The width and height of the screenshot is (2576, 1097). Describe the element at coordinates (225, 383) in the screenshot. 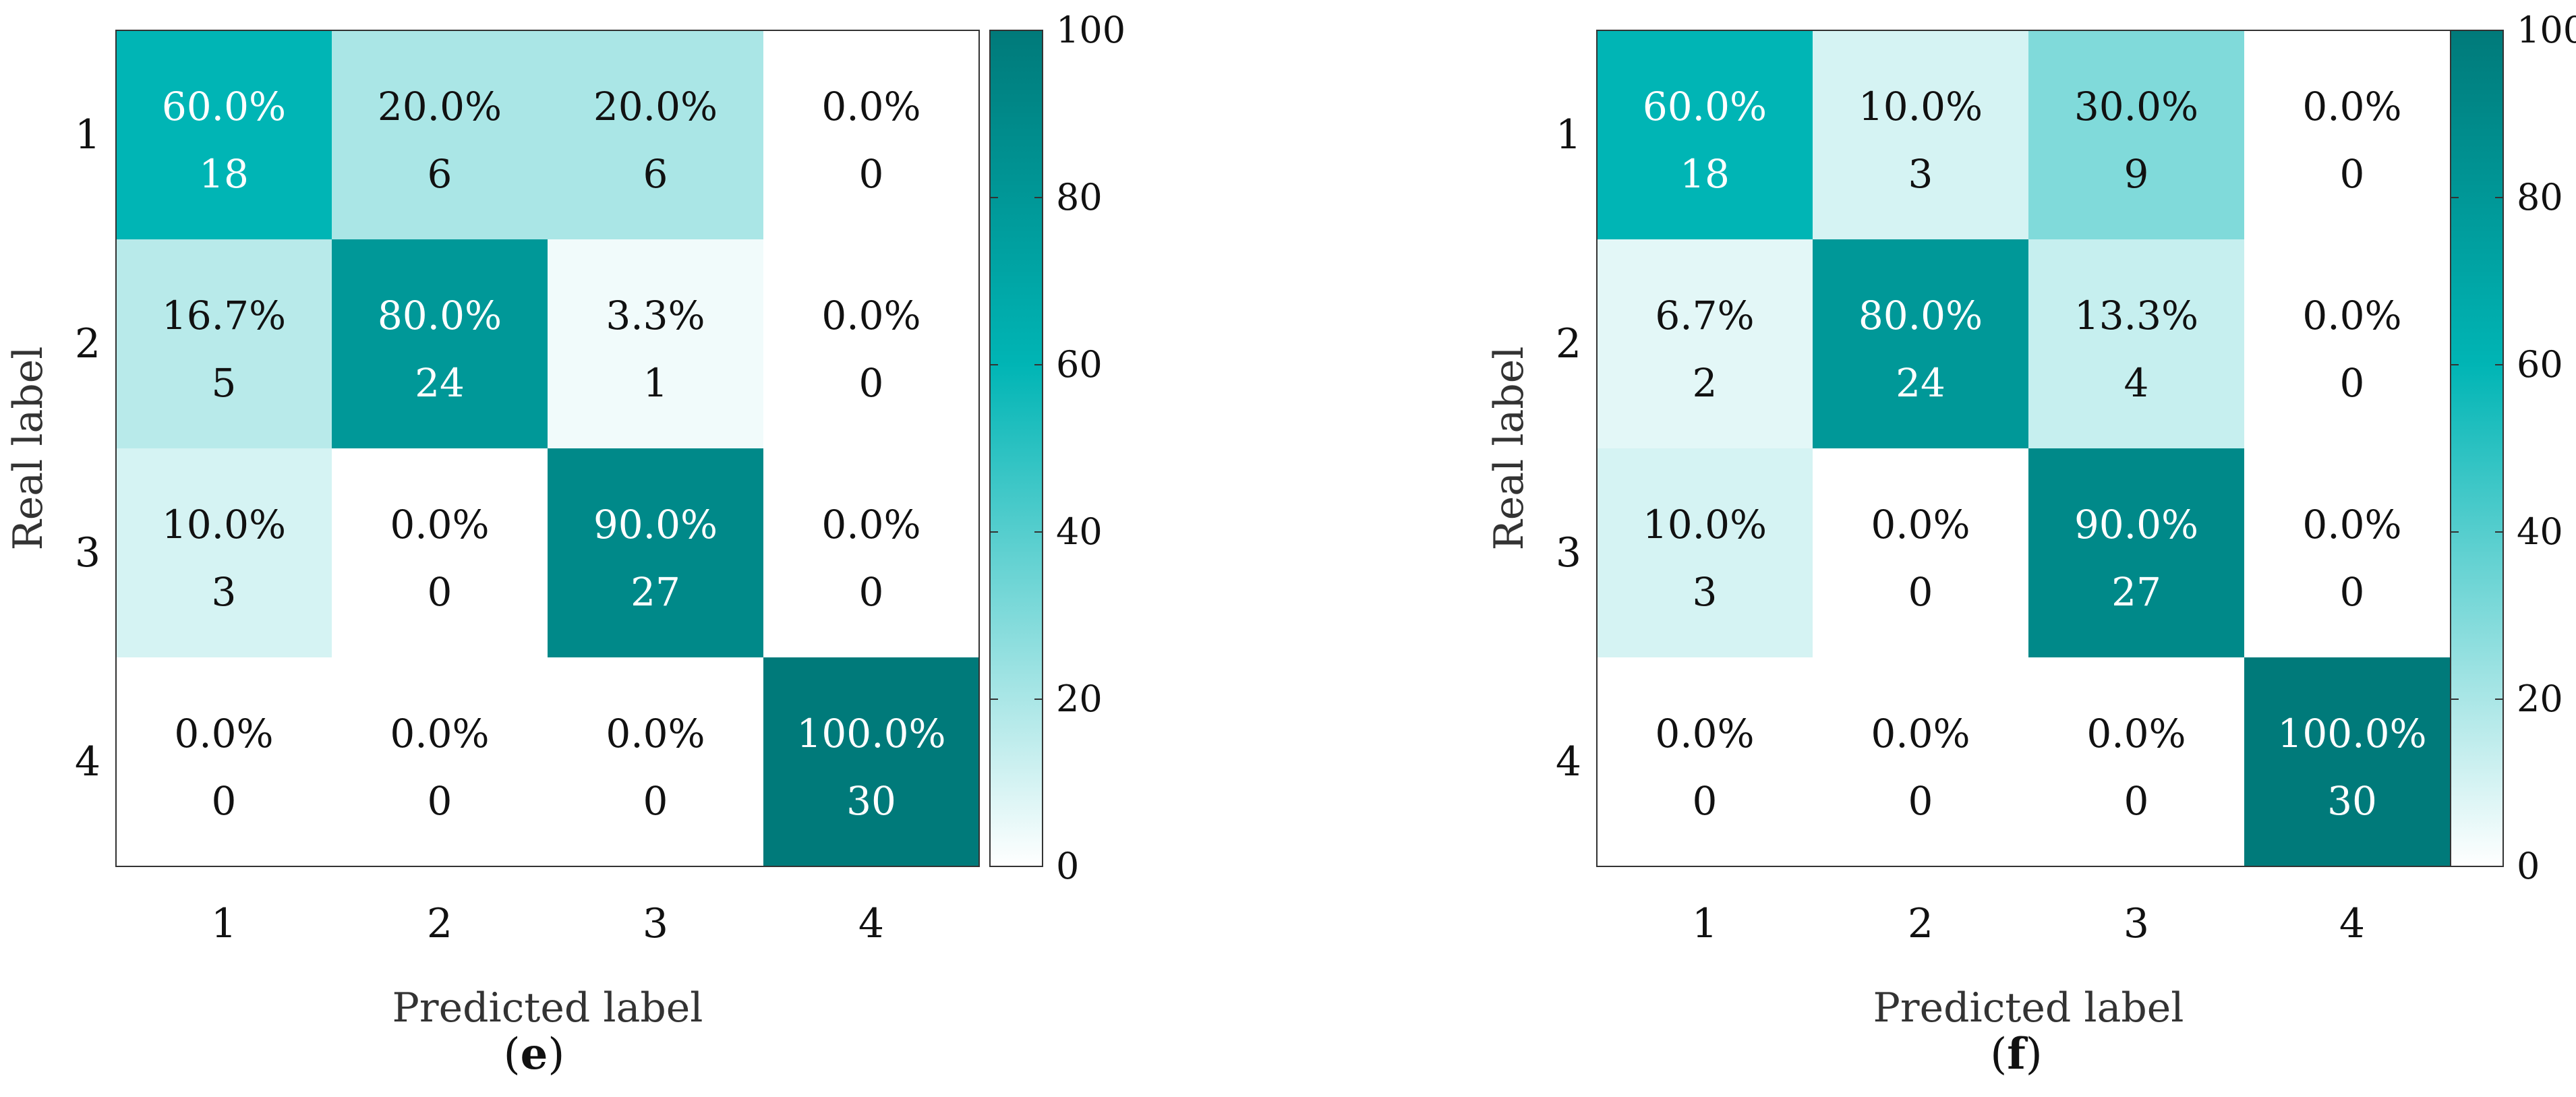

I see `cell-count-label: 5` at that location.